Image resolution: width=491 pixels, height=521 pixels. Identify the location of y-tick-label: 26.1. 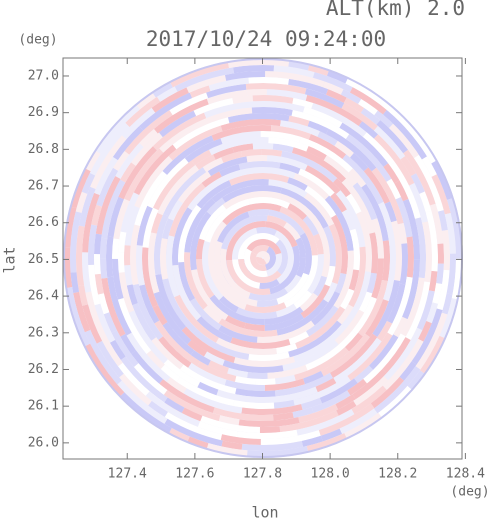
(43, 406).